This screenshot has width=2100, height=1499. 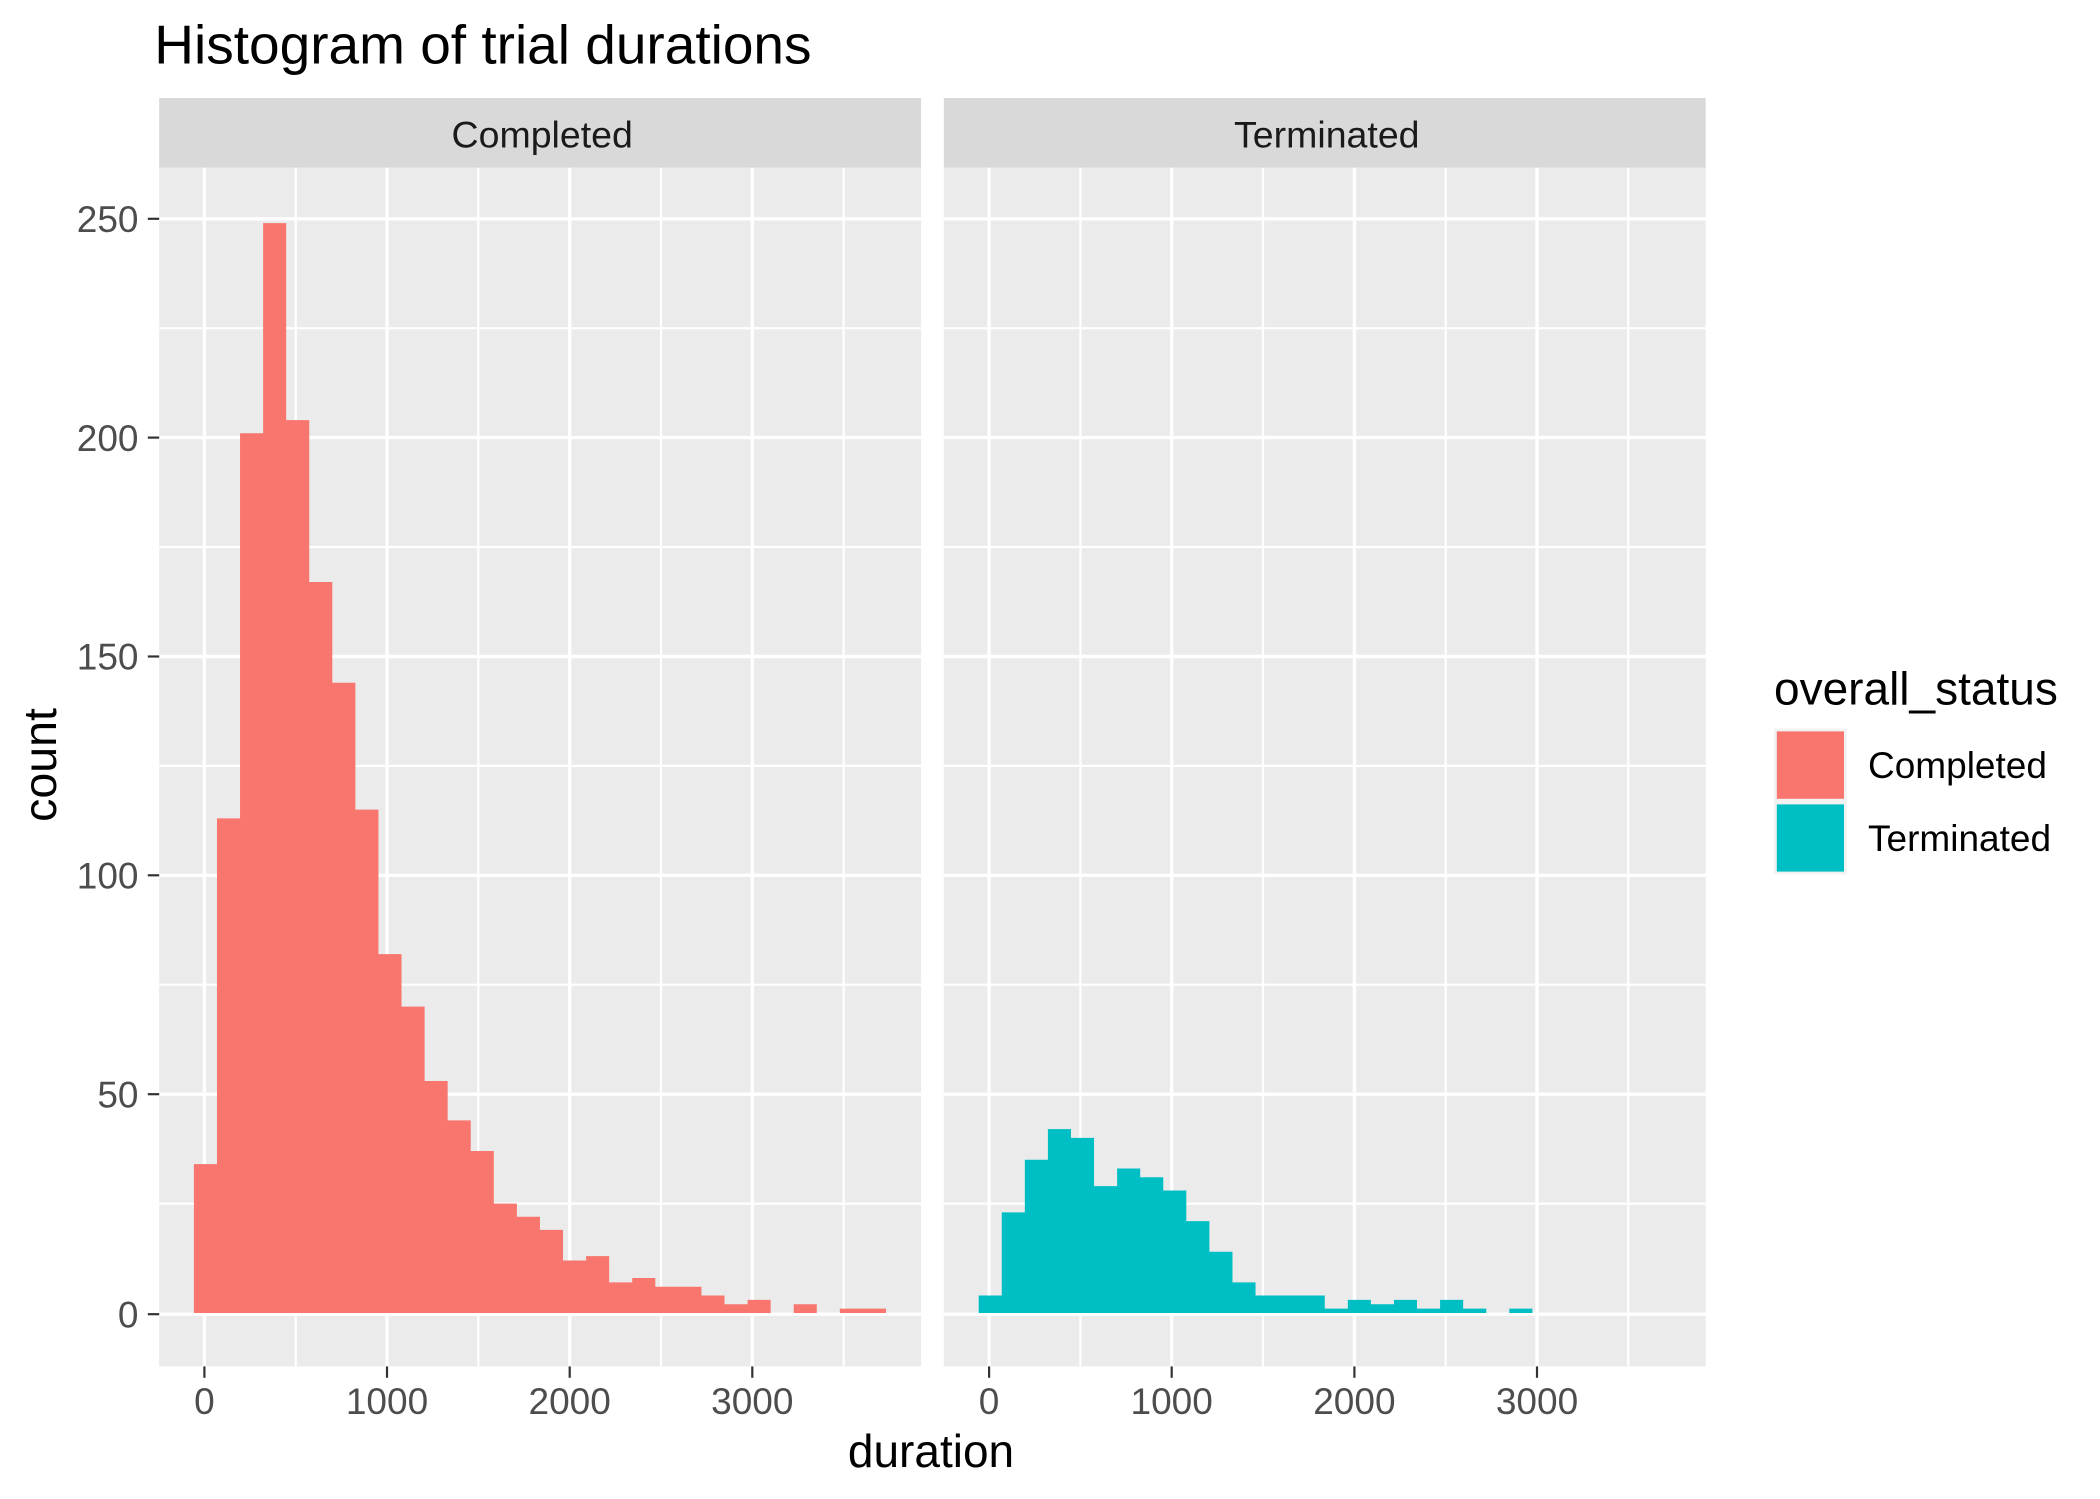 What do you see at coordinates (108, 657) in the screenshot?
I see `svg-text: 150` at bounding box center [108, 657].